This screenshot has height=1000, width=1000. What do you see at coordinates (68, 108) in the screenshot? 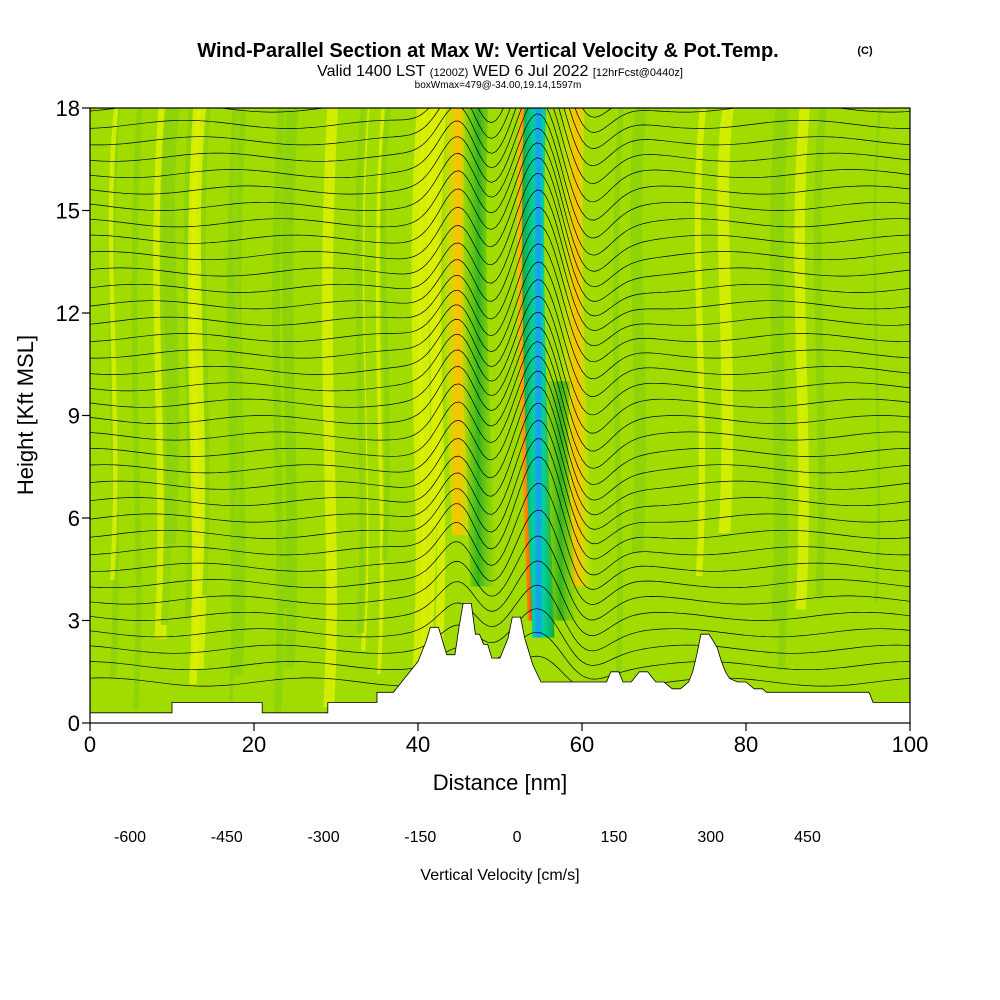
I see `y-tick-label: 18` at bounding box center [68, 108].